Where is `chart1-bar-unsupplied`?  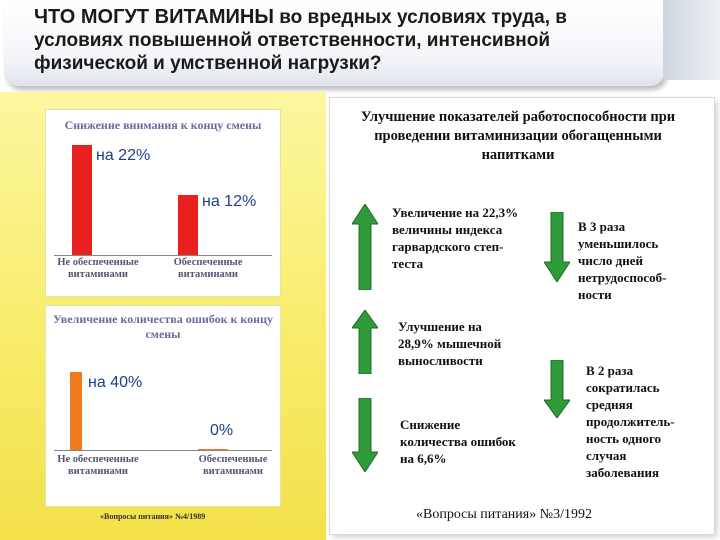
chart1-bar-unsupplied is located at coordinates (82, 200).